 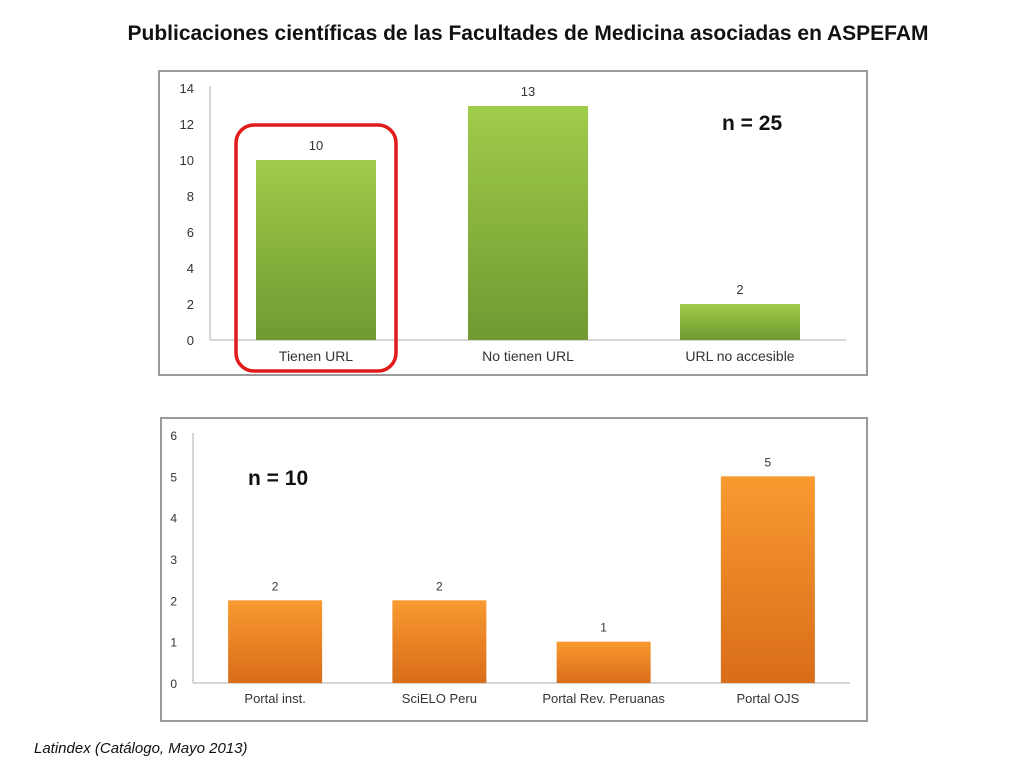 I want to click on chart2-category-label: Portal OJS, so click(x=767, y=698).